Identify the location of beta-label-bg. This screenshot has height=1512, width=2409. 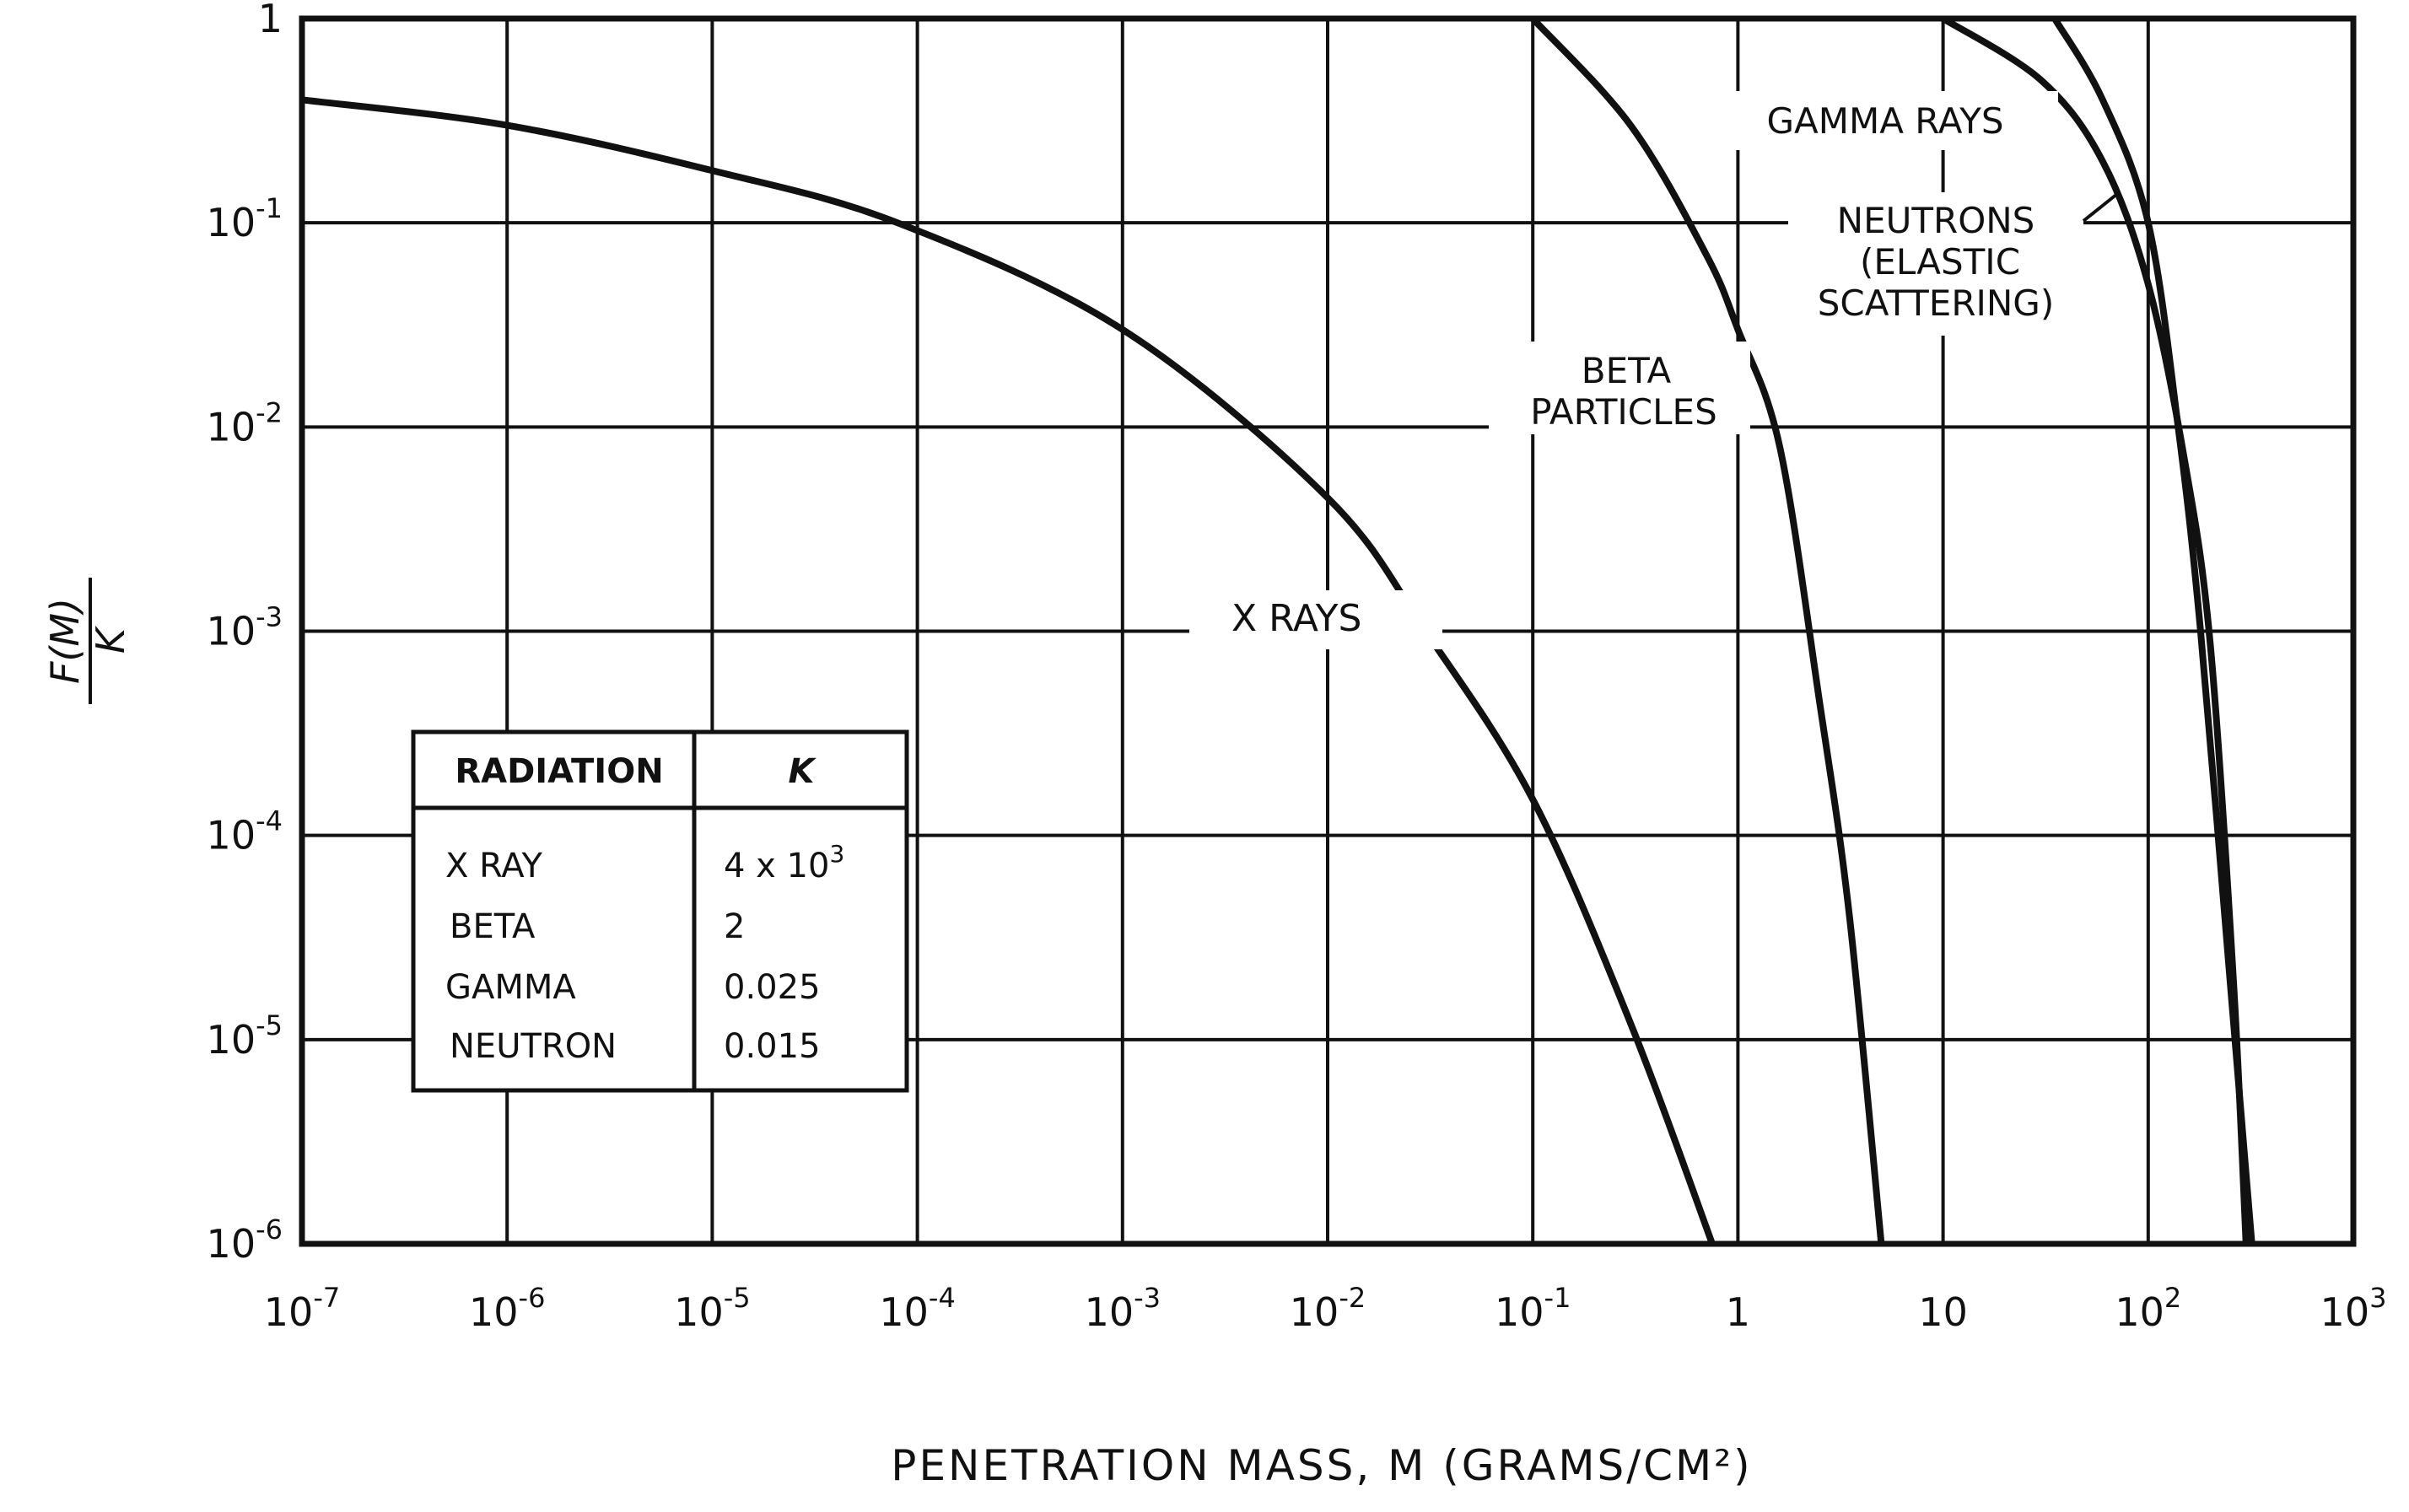
(1619, 388).